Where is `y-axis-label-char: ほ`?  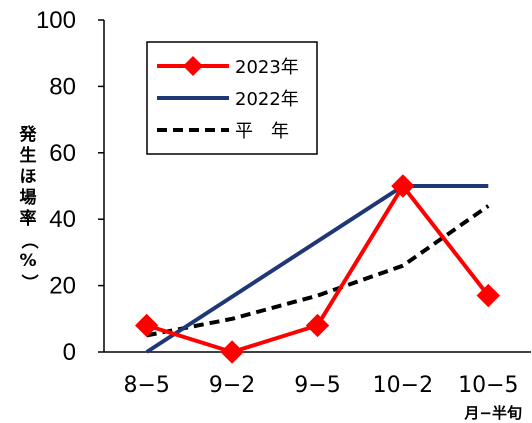
y-axis-label-char: ほ is located at coordinates (28, 177).